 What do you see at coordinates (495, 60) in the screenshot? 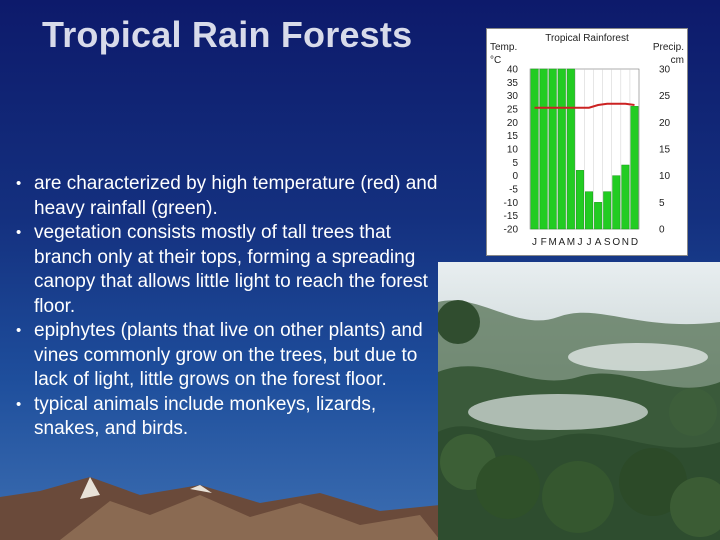
I see `left-axis-unit: °C` at bounding box center [495, 60].